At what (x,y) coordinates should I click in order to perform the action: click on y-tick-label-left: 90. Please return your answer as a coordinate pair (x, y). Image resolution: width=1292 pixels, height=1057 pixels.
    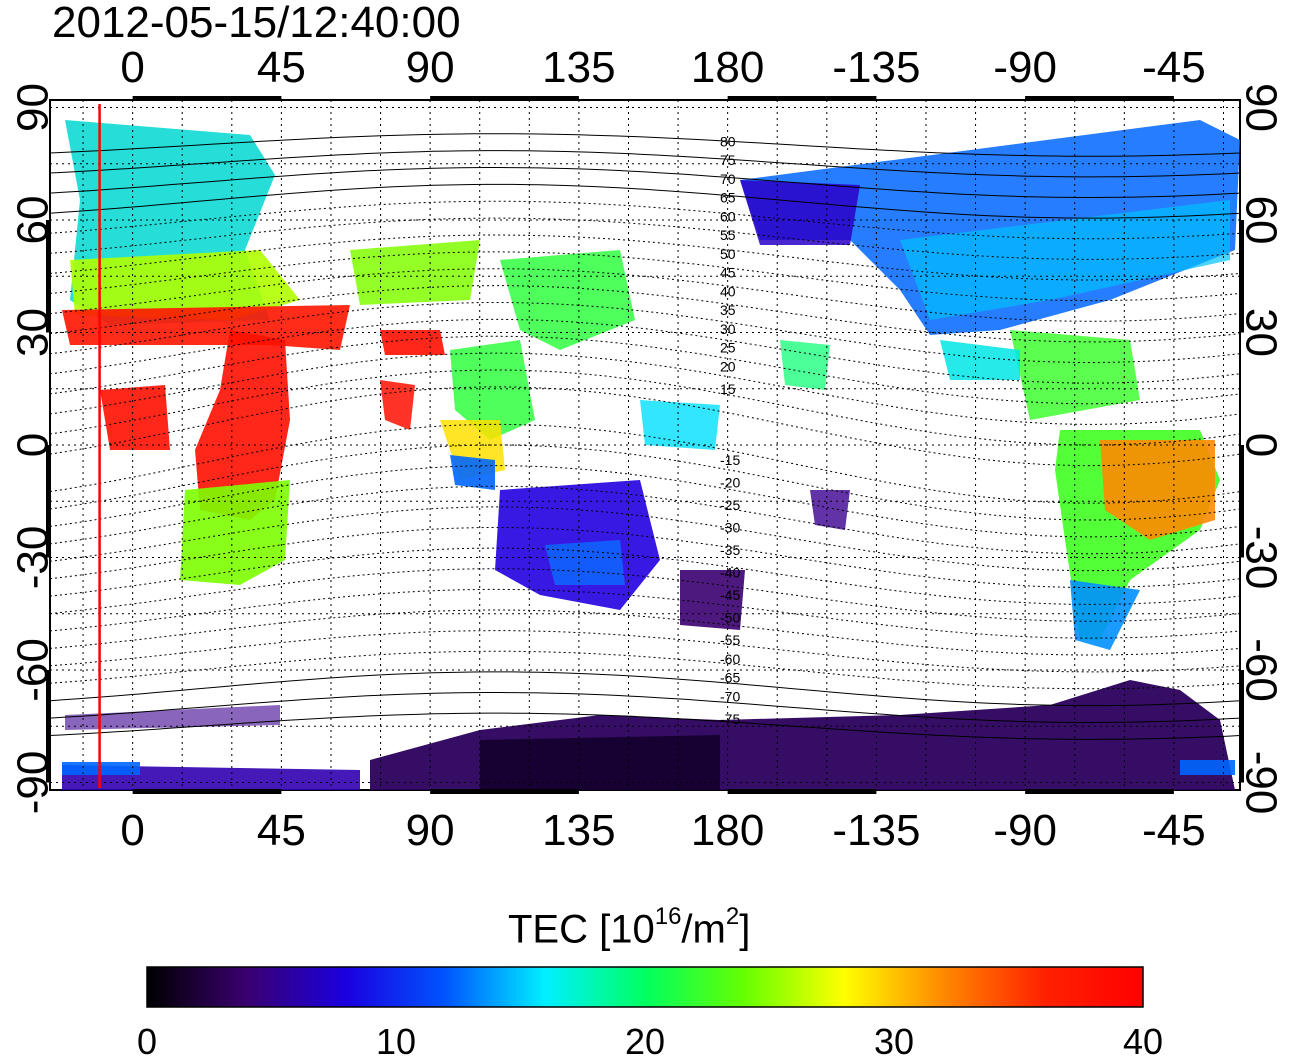
    Looking at the image, I should click on (32, 107).